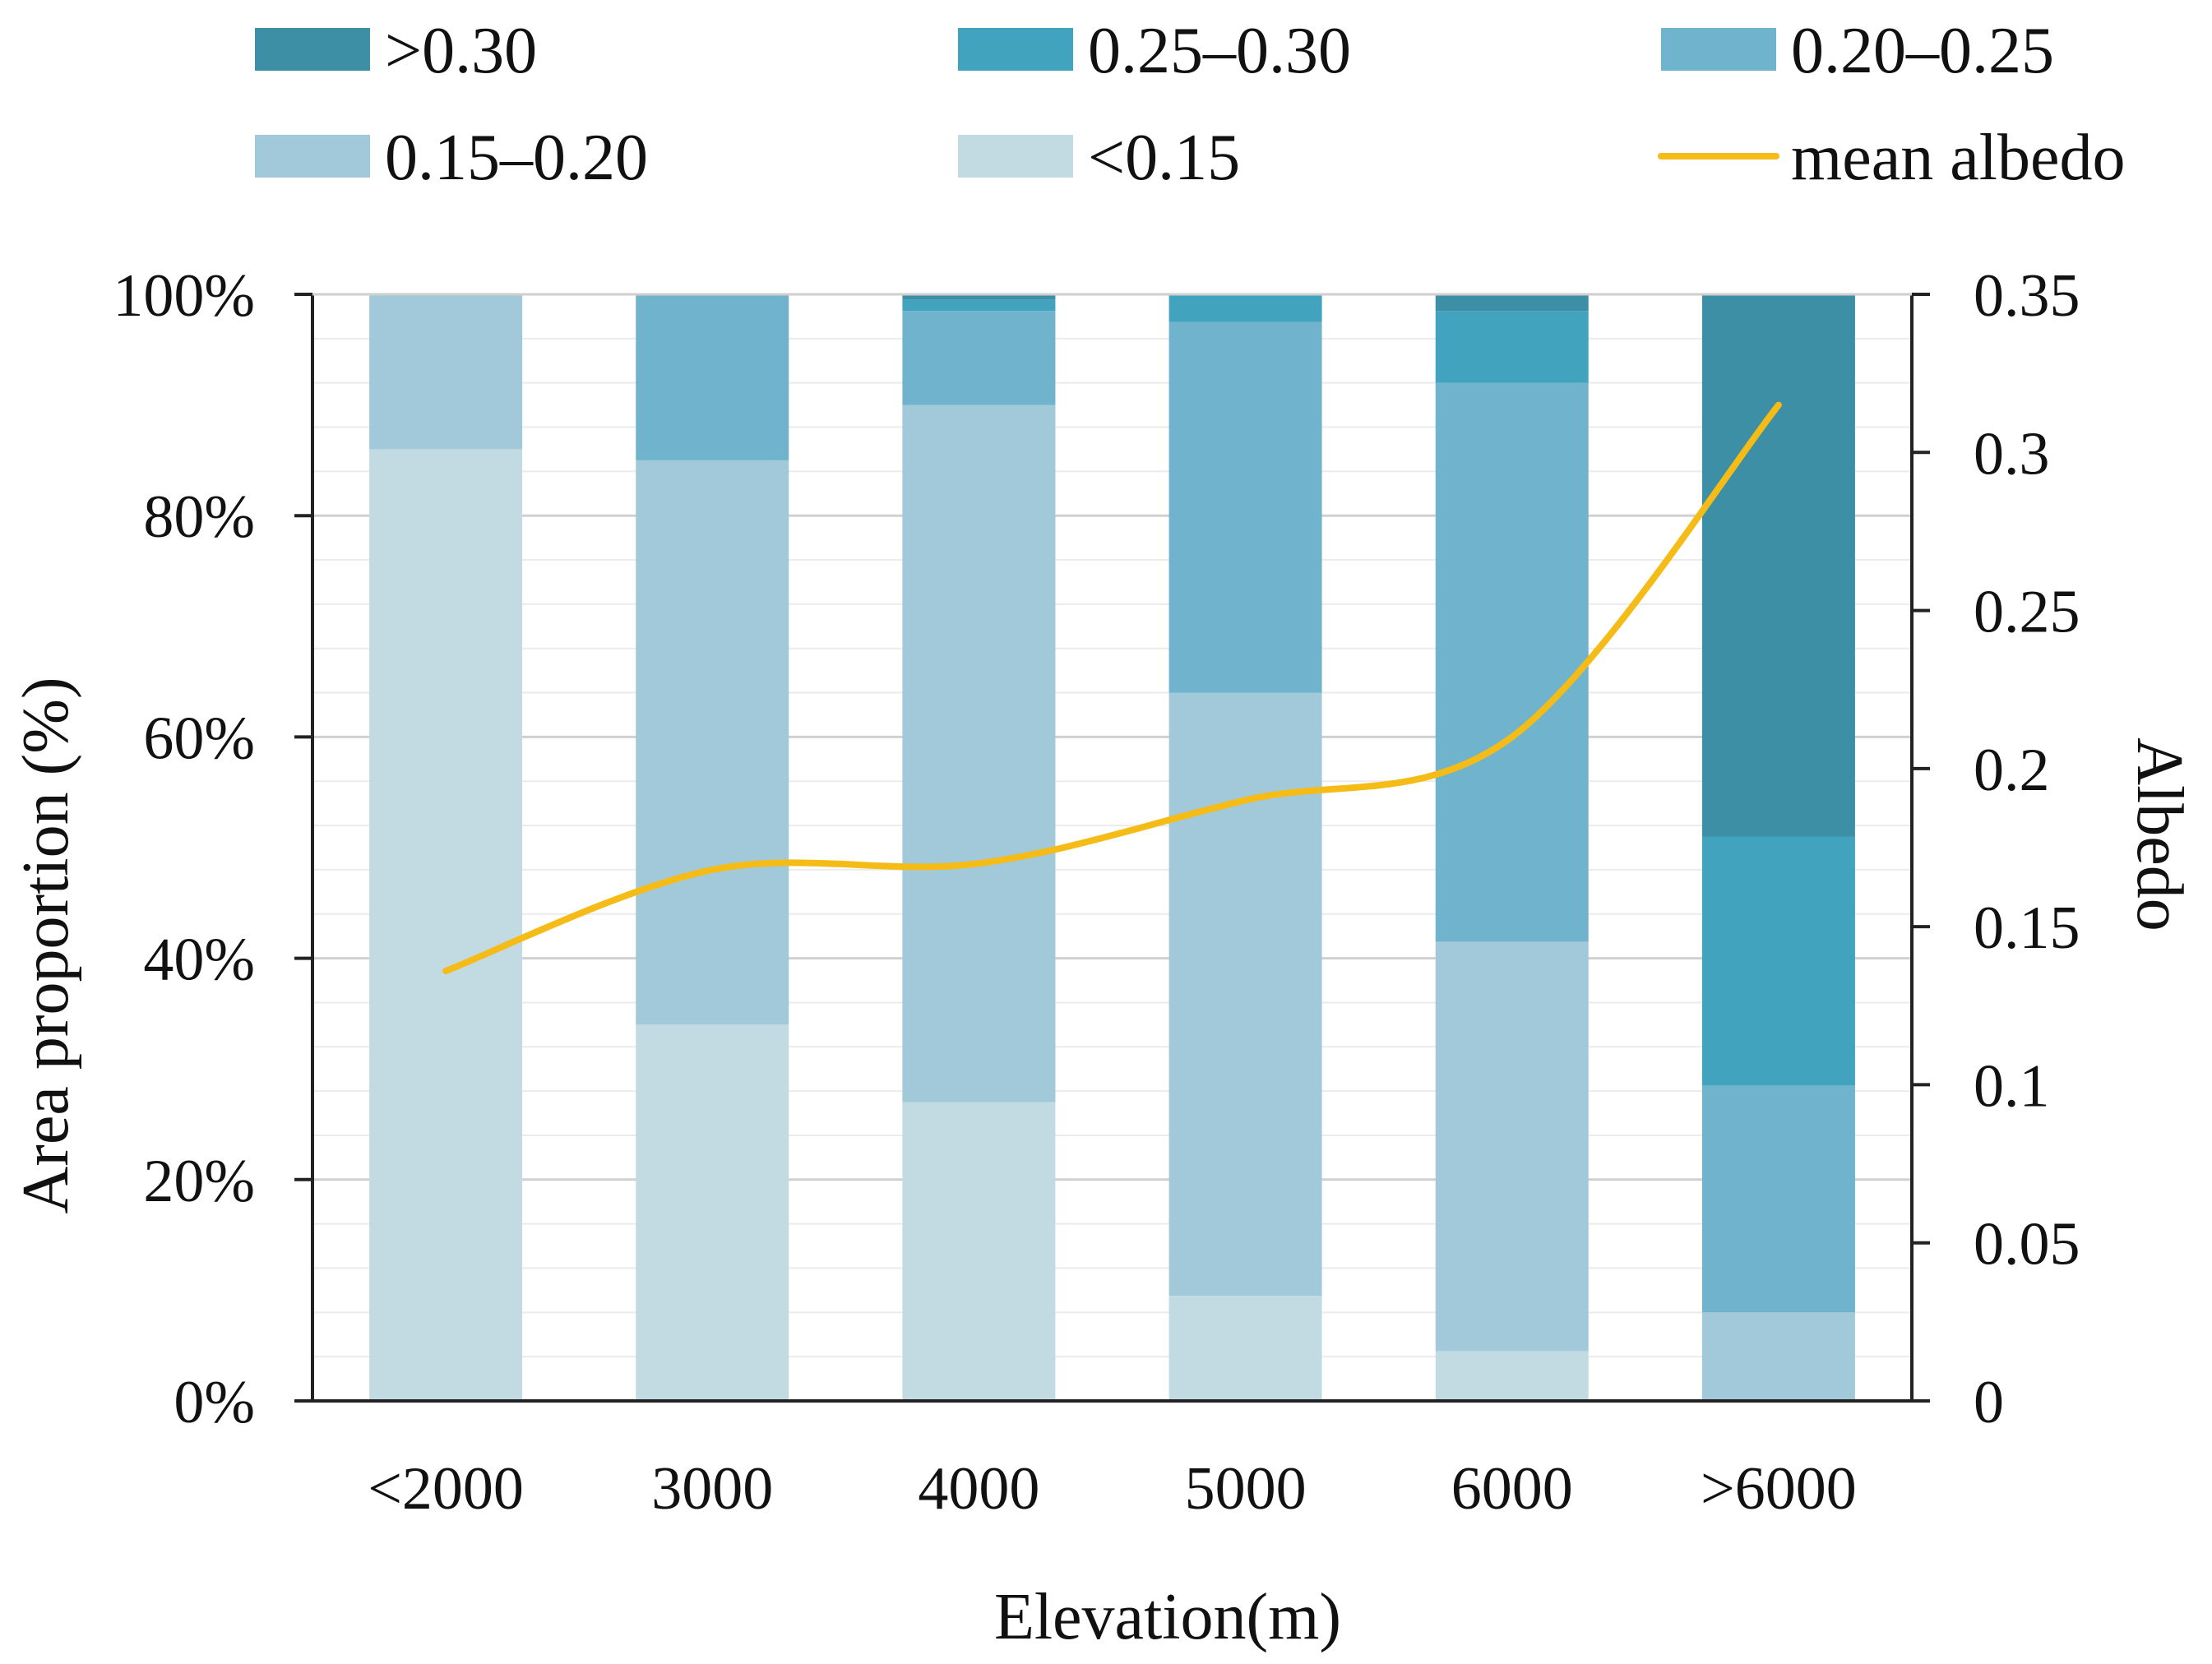 This screenshot has width=2212, height=1664. Describe the element at coordinates (1164, 158) in the screenshot. I see `legend-label-0-15: <0.15` at that location.